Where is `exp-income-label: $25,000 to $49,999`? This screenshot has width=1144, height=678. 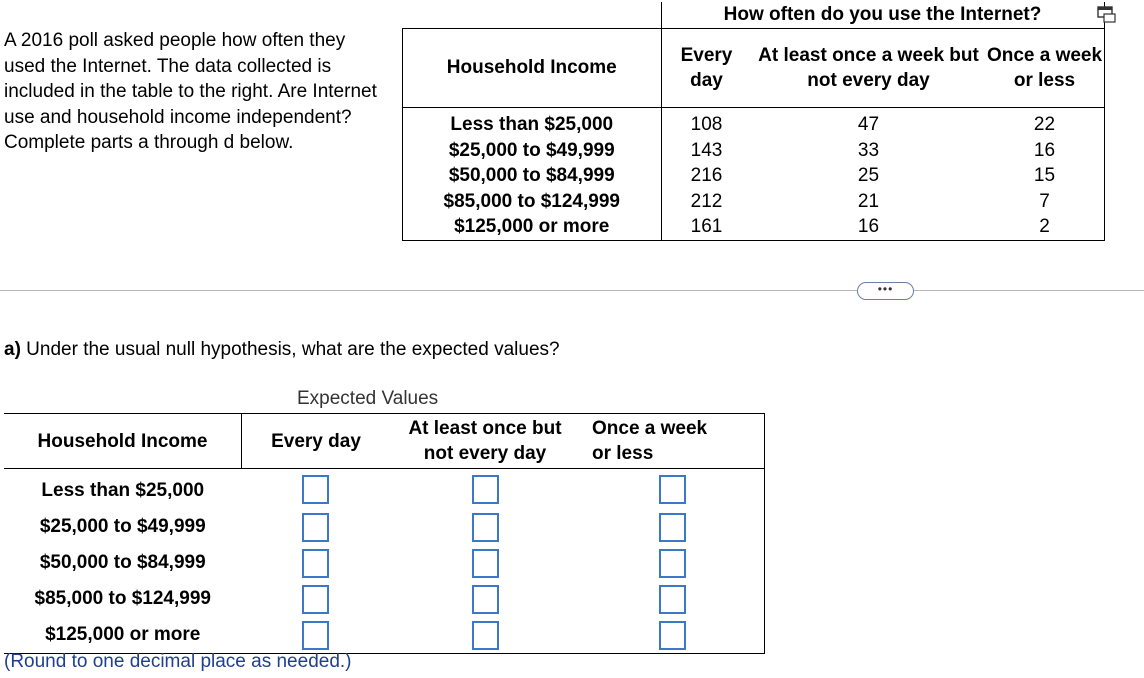 exp-income-label: $25,000 to $49,999 is located at coordinates (122, 526).